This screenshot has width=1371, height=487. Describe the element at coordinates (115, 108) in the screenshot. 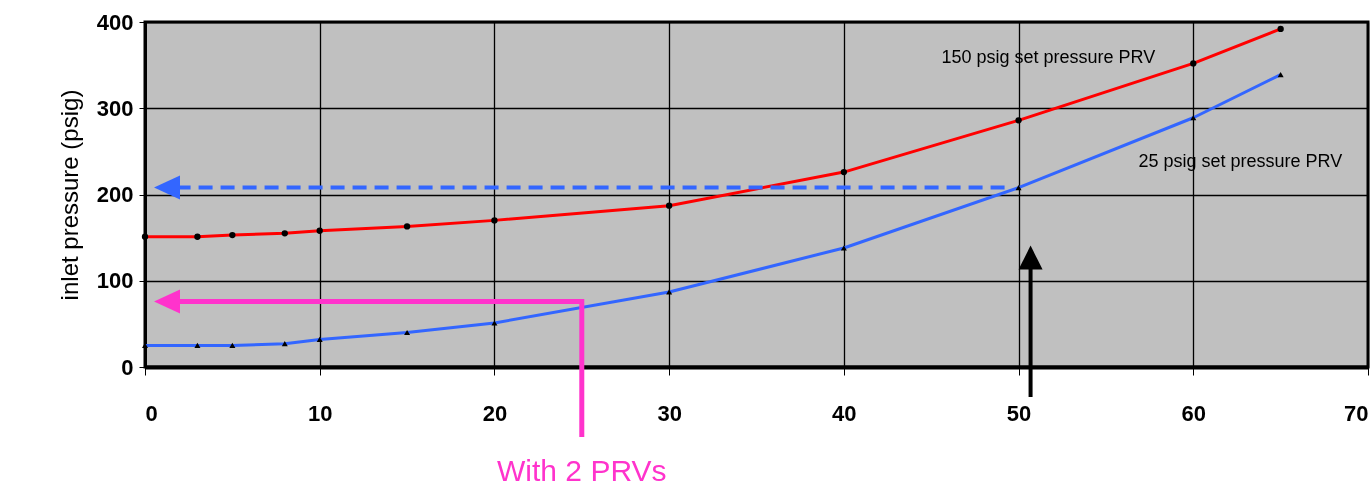

I see `y-tick-label: 300` at that location.